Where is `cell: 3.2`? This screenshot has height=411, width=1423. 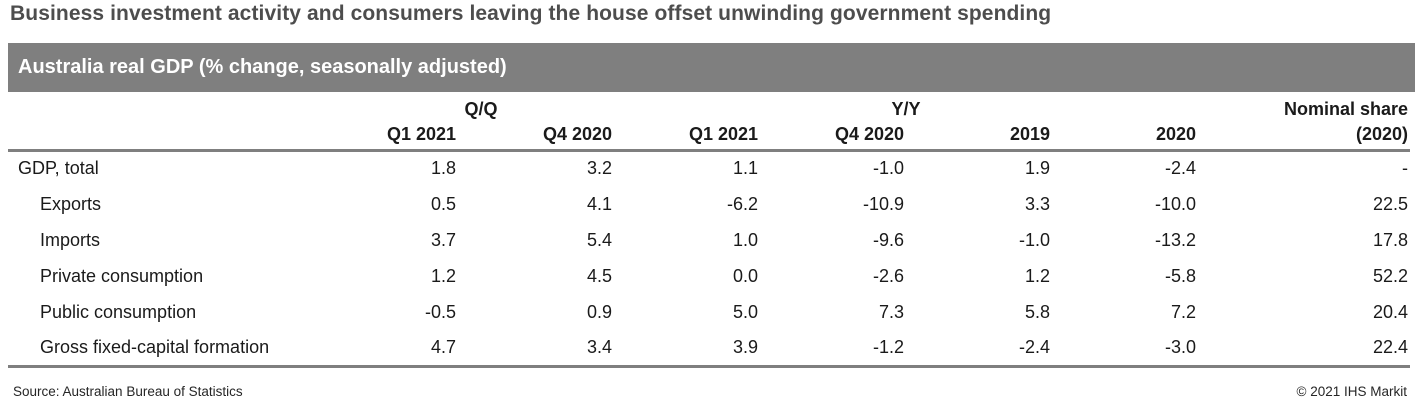
cell: 3.2 is located at coordinates (599, 168).